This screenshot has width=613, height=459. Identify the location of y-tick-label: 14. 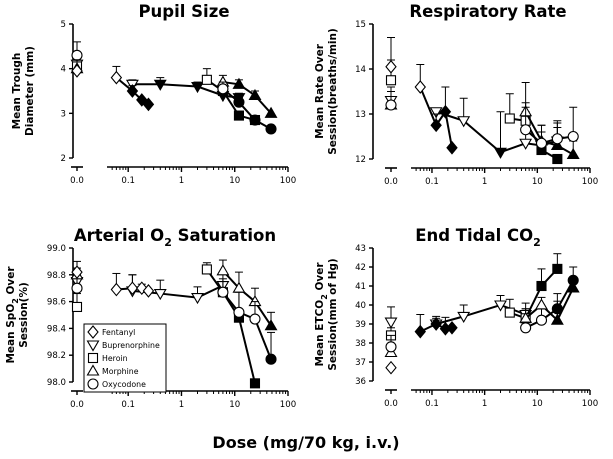
(360, 70).